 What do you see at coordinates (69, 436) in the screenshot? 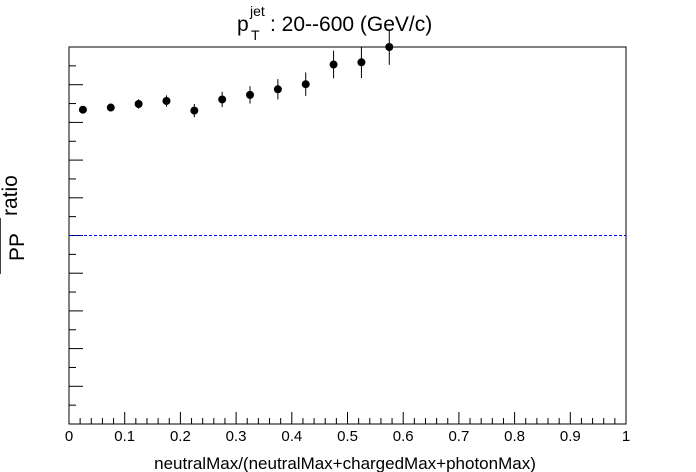
I see `x-tick-label: 0` at bounding box center [69, 436].